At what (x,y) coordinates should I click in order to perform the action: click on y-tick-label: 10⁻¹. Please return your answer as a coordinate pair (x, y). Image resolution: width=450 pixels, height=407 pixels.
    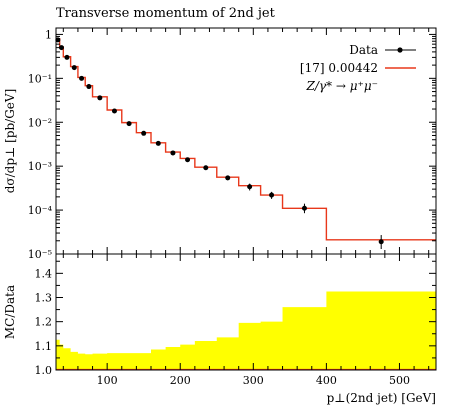
    Looking at the image, I should click on (40, 78).